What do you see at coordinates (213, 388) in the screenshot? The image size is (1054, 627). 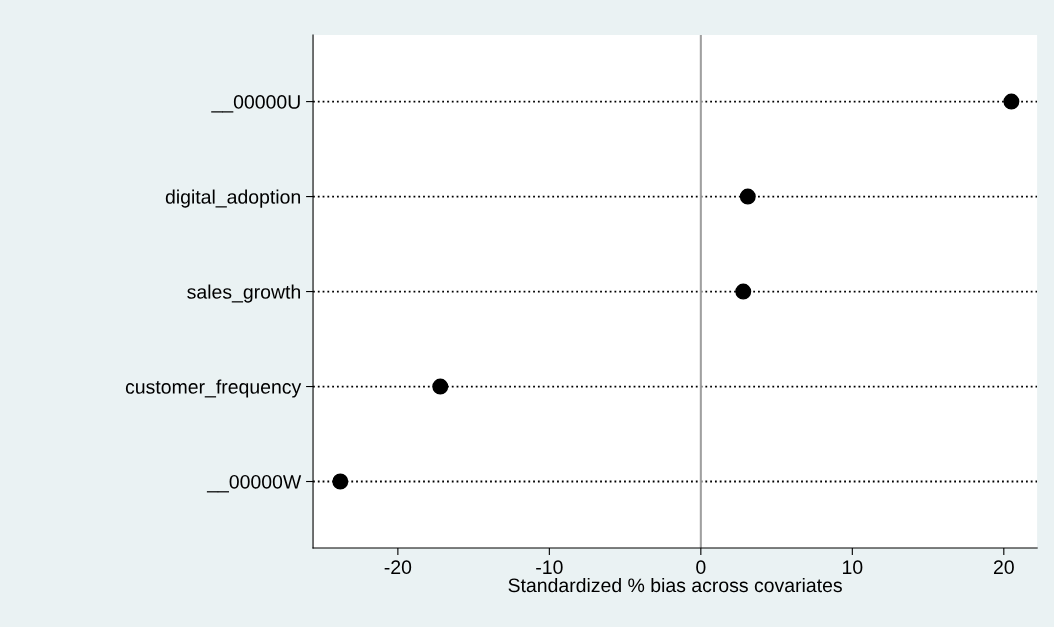 I see `y-tick-label: customer_frequency` at bounding box center [213, 388].